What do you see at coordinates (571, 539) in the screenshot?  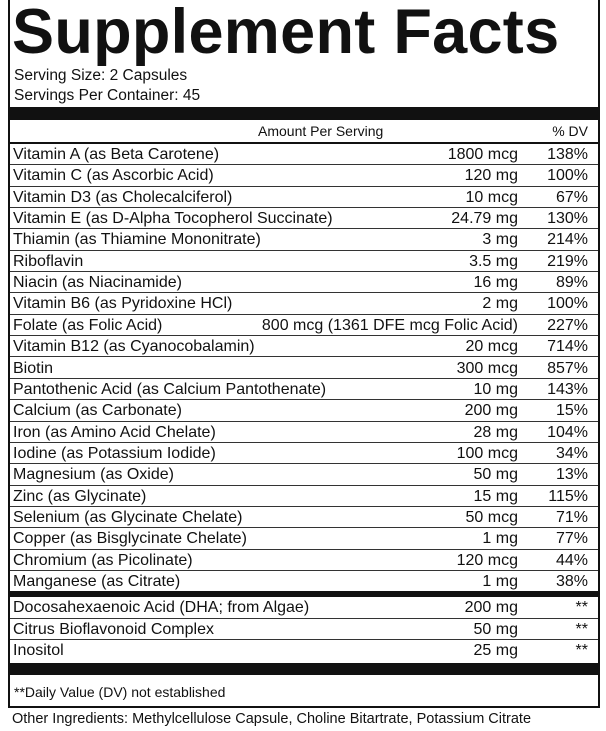 I see `daily-value: 77%` at bounding box center [571, 539].